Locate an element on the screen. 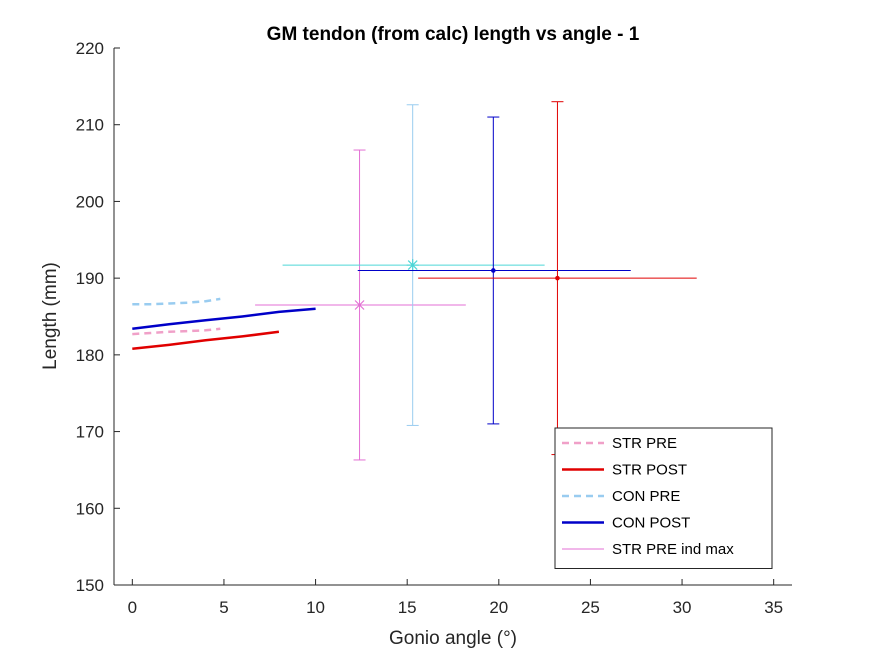  y-tick-label: 200 is located at coordinates (90, 201).